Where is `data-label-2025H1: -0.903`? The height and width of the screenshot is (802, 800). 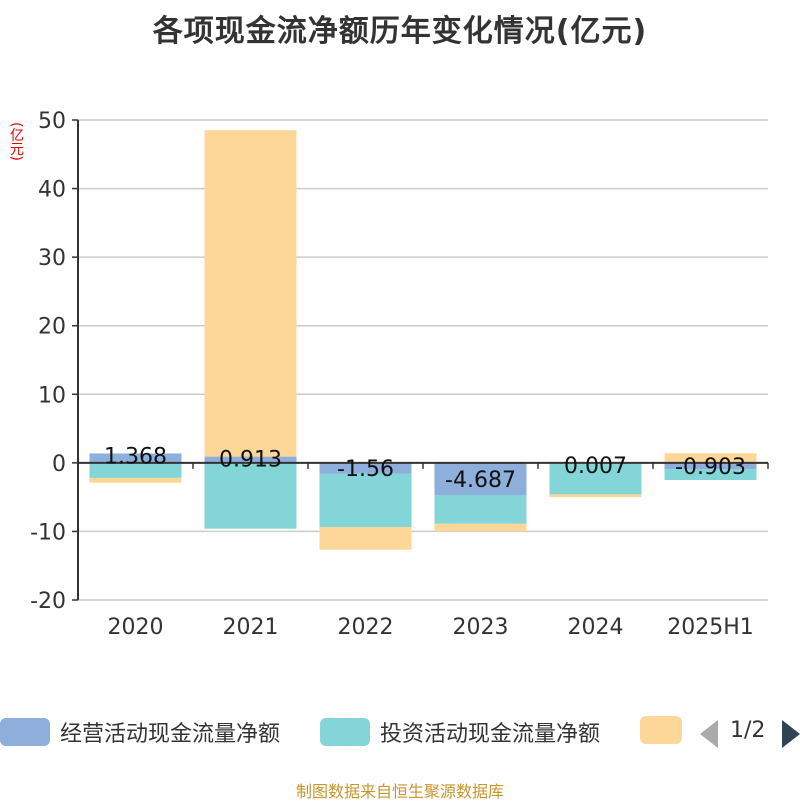 data-label-2025H1: -0.903 is located at coordinates (710, 467).